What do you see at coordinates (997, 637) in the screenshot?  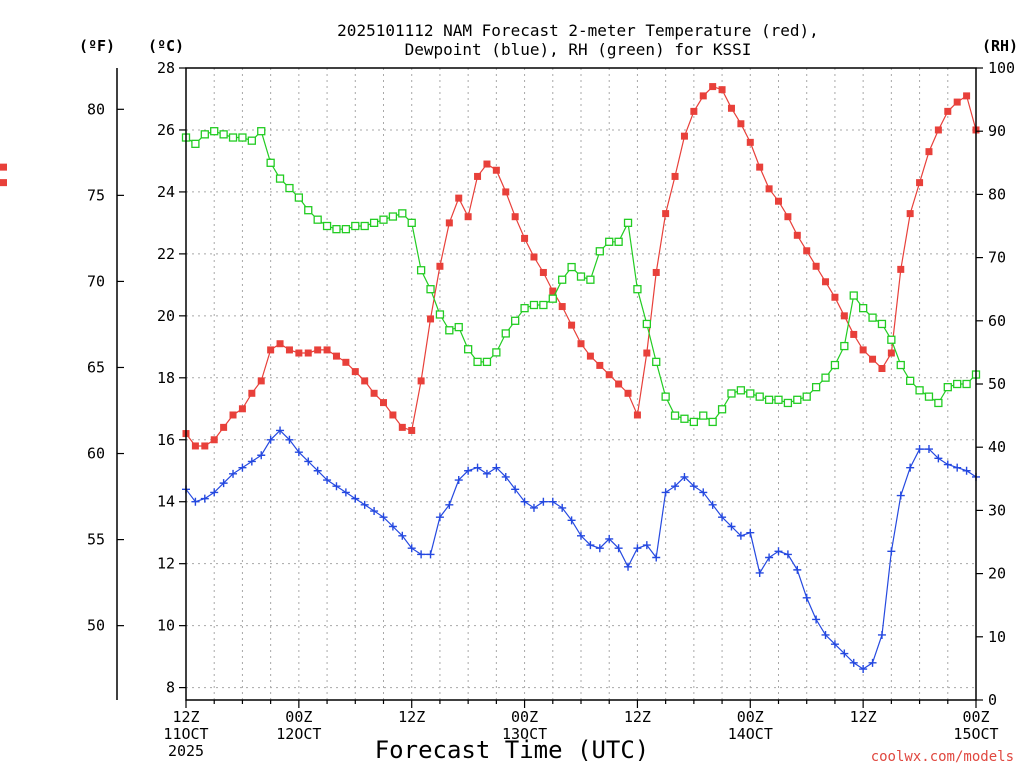 I see `rh-tick-label: 10` at bounding box center [997, 637].